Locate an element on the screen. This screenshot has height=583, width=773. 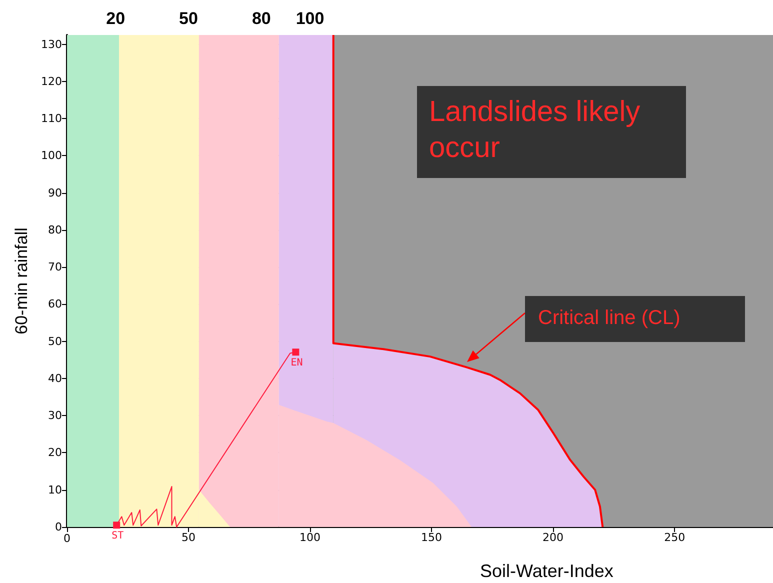
y-tick-label: 0 is located at coordinates (58, 527).